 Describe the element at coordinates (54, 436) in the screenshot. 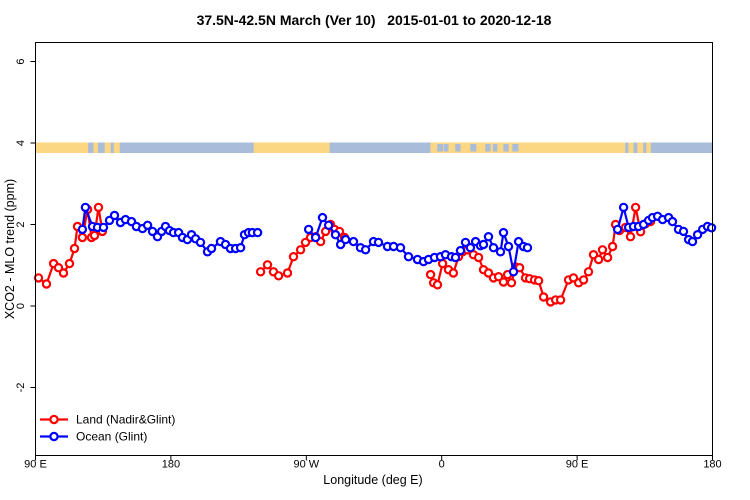

I see `legend-marker-point` at that location.